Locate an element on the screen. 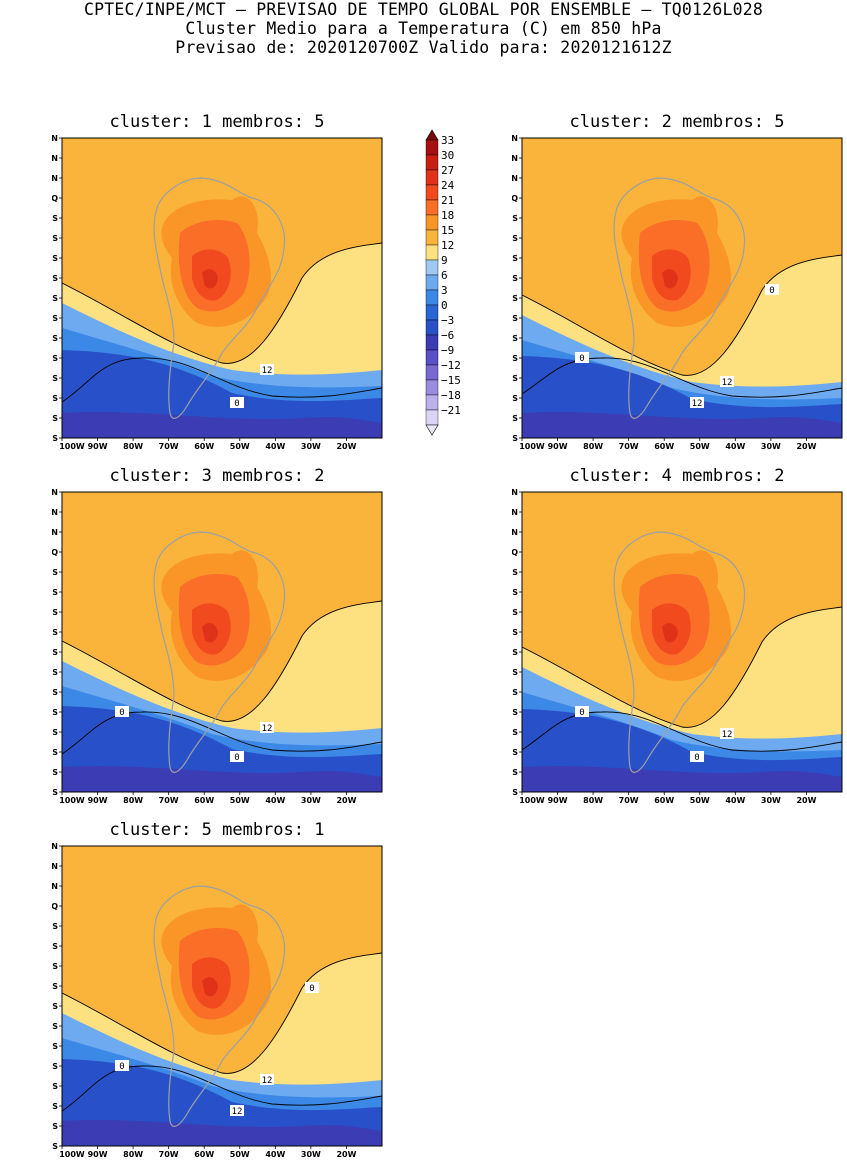 This screenshot has height=1160, width=847. lat-tick-label: EQ is located at coordinates (55, 552).